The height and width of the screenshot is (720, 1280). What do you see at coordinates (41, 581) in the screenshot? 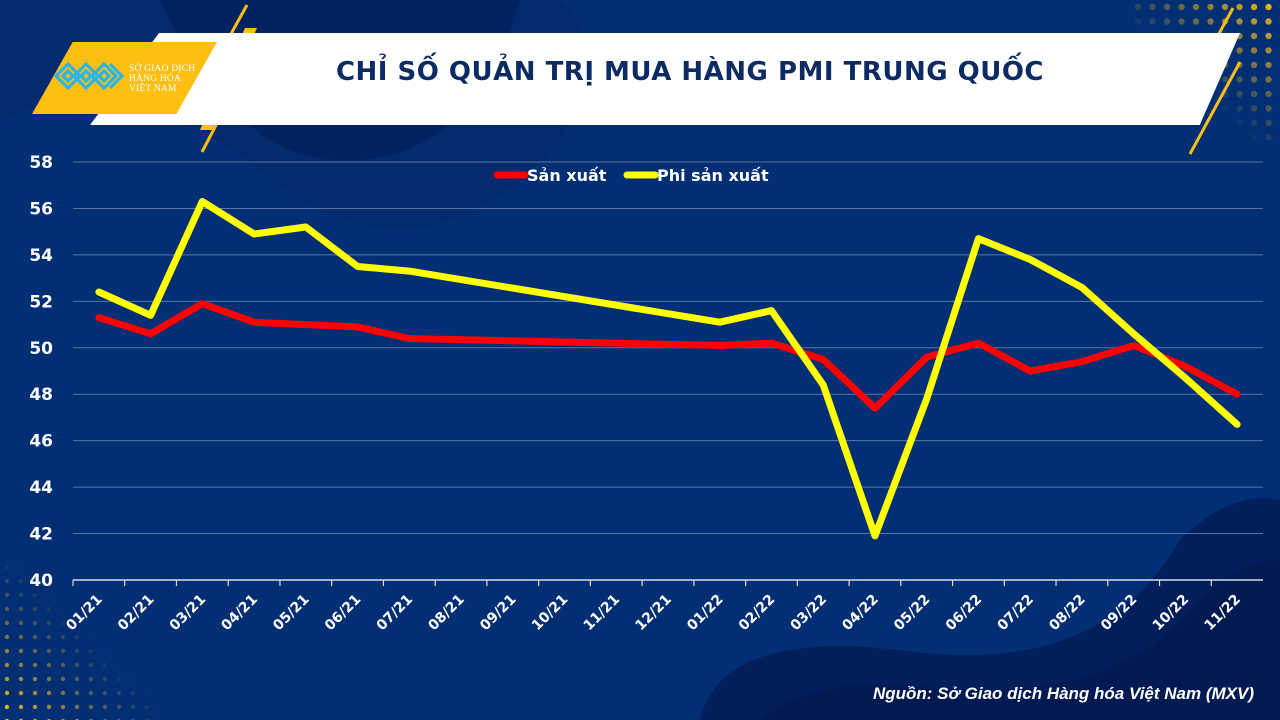
I see `y-tick-label: 40` at bounding box center [41, 581].